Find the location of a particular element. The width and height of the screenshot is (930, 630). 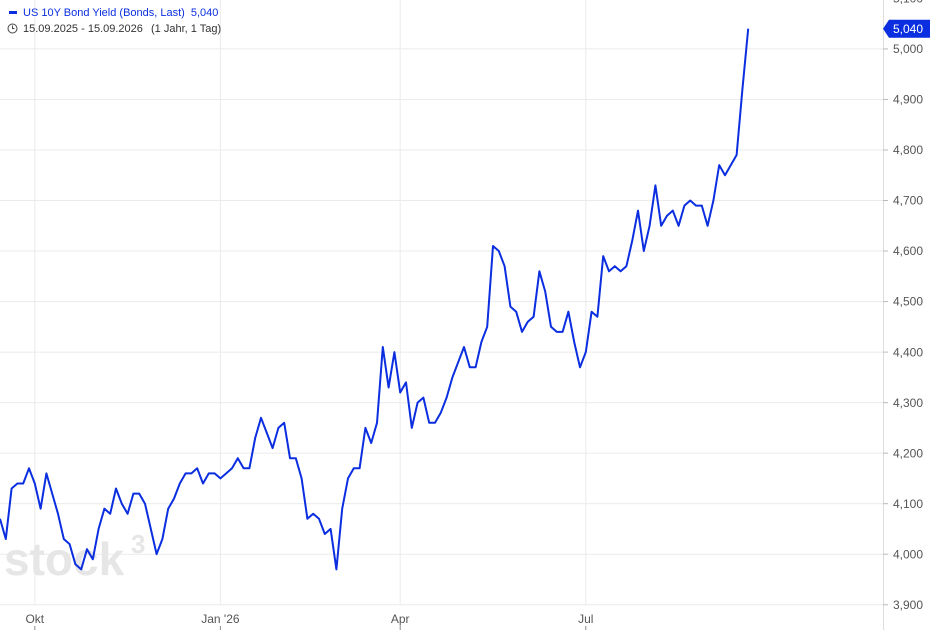

x-tick-label: Apr is located at coordinates (400, 619).